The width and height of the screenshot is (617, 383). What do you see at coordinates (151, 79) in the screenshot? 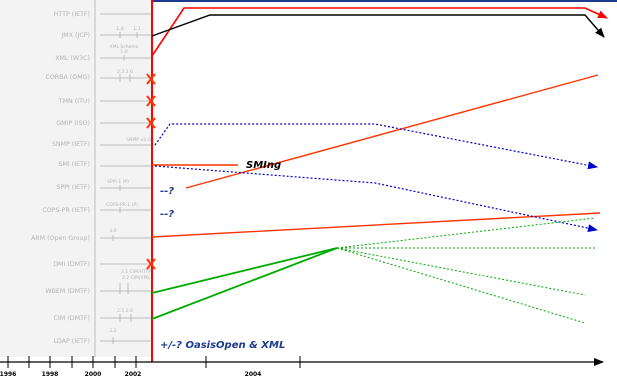
I see `x-marker-corba` at bounding box center [151, 79].